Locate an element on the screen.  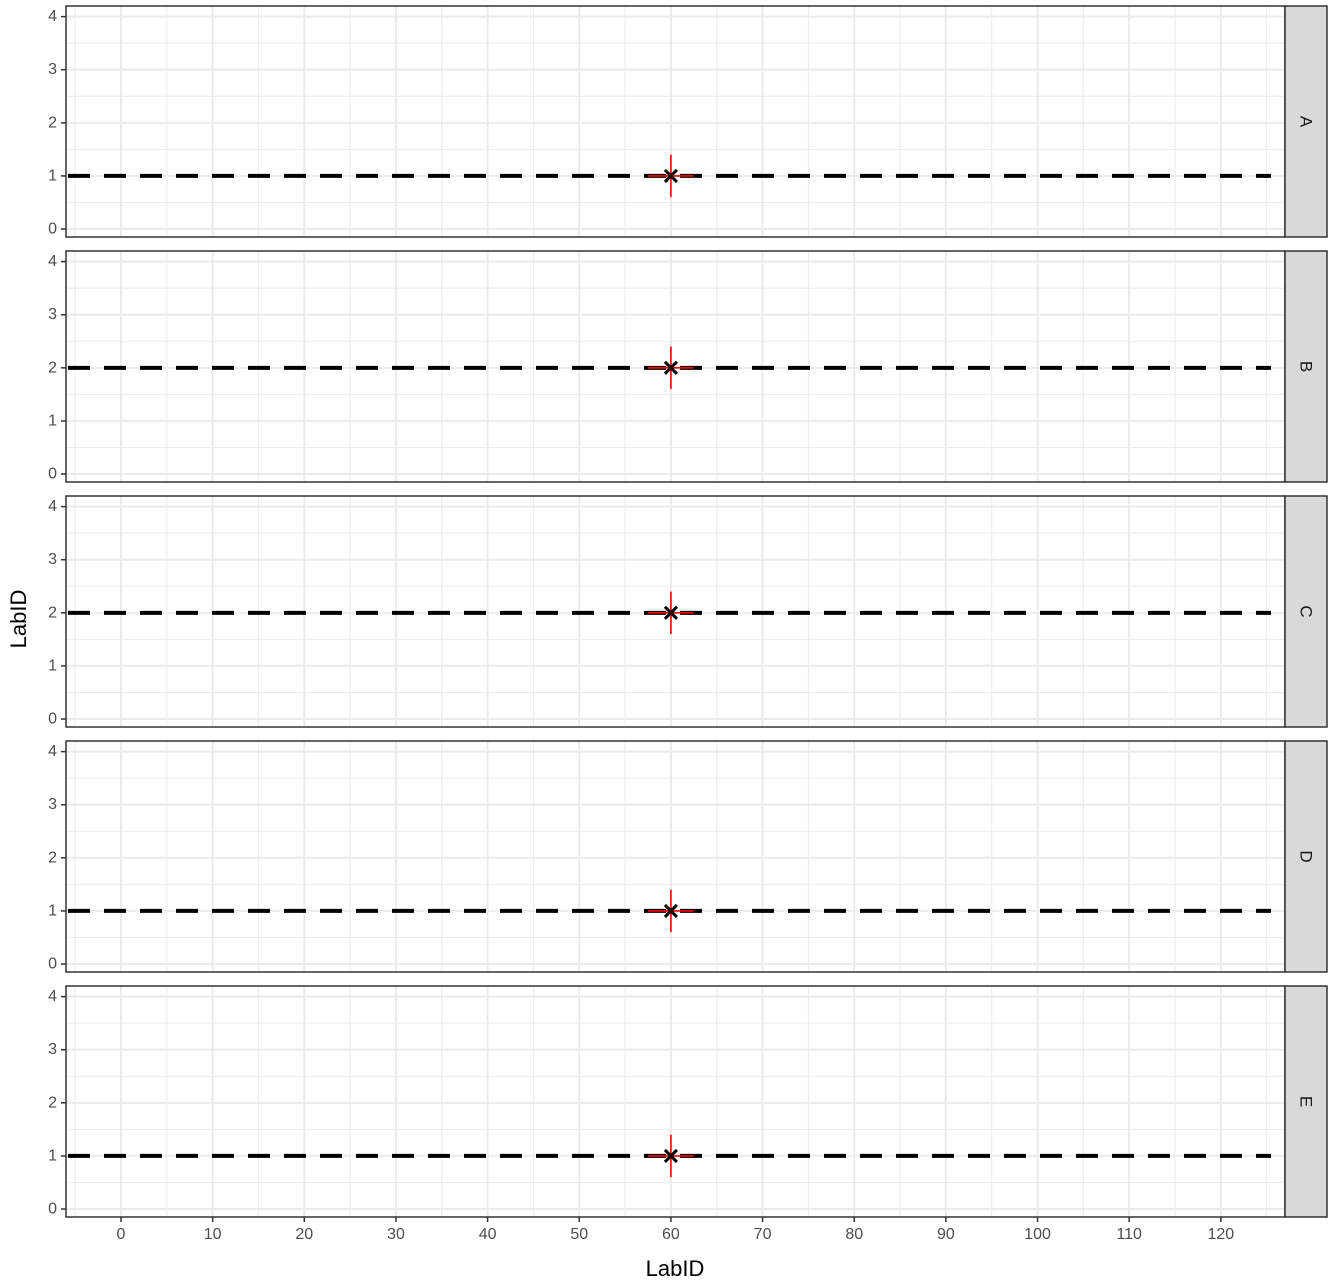
x-tick-label: 60 is located at coordinates (671, 1234).